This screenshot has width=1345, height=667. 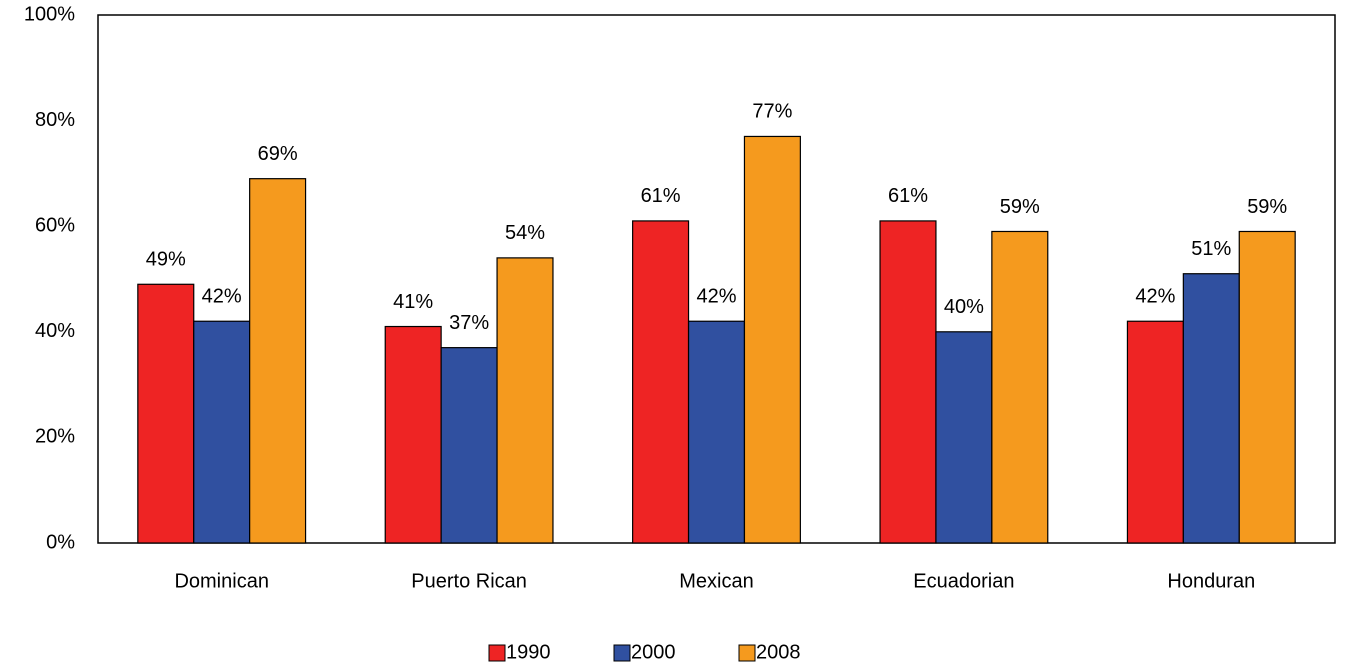 I want to click on x-tick-label: Mexican, so click(x=716, y=581).